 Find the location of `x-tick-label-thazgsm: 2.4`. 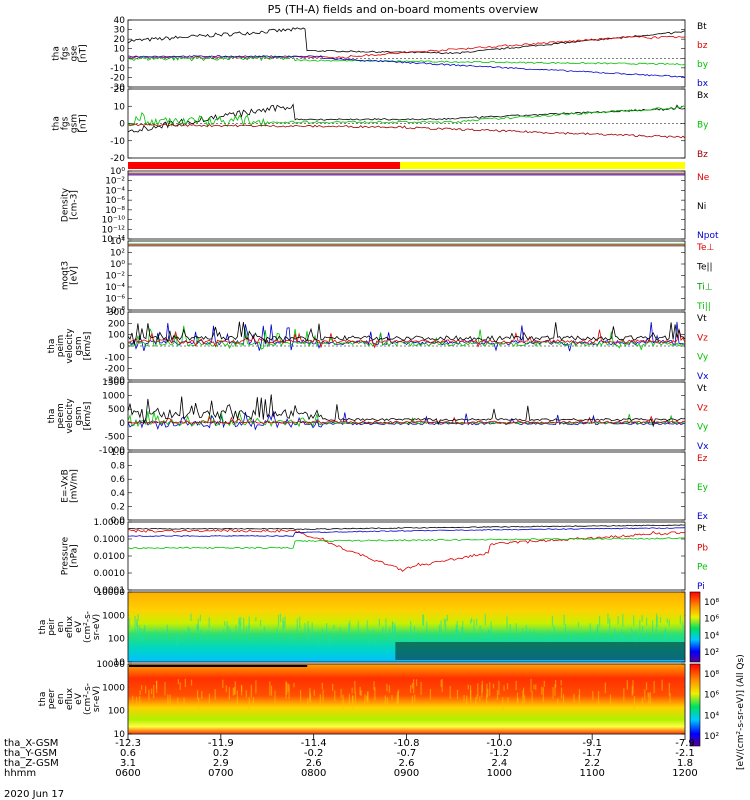

x-tick-label-thazgsm: 2.4 is located at coordinates (499, 763).